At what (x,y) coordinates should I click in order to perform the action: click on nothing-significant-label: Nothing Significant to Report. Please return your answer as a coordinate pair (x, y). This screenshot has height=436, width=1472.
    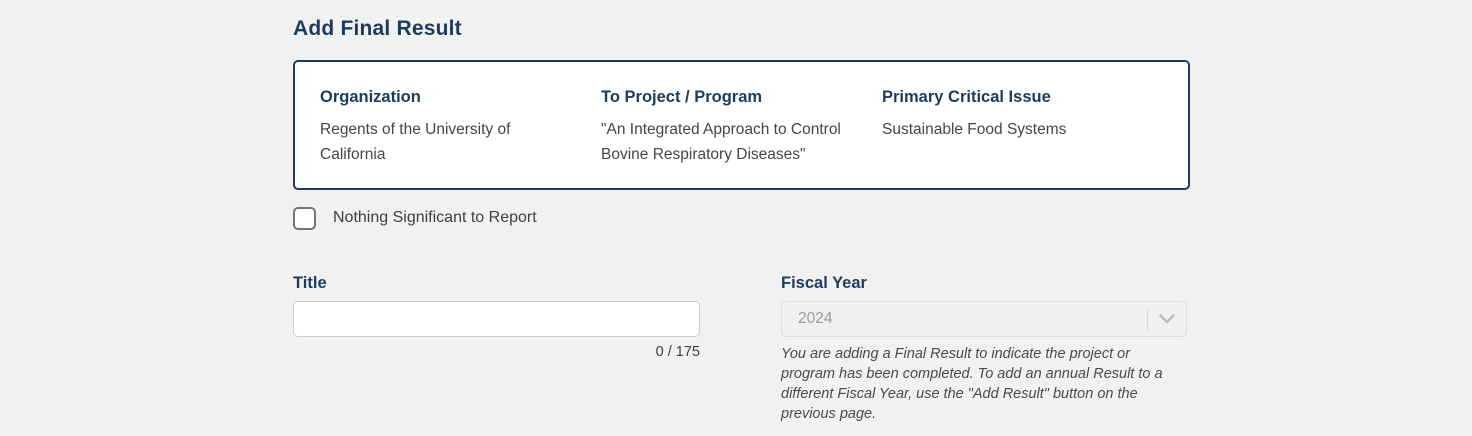
    Looking at the image, I should click on (435, 217).